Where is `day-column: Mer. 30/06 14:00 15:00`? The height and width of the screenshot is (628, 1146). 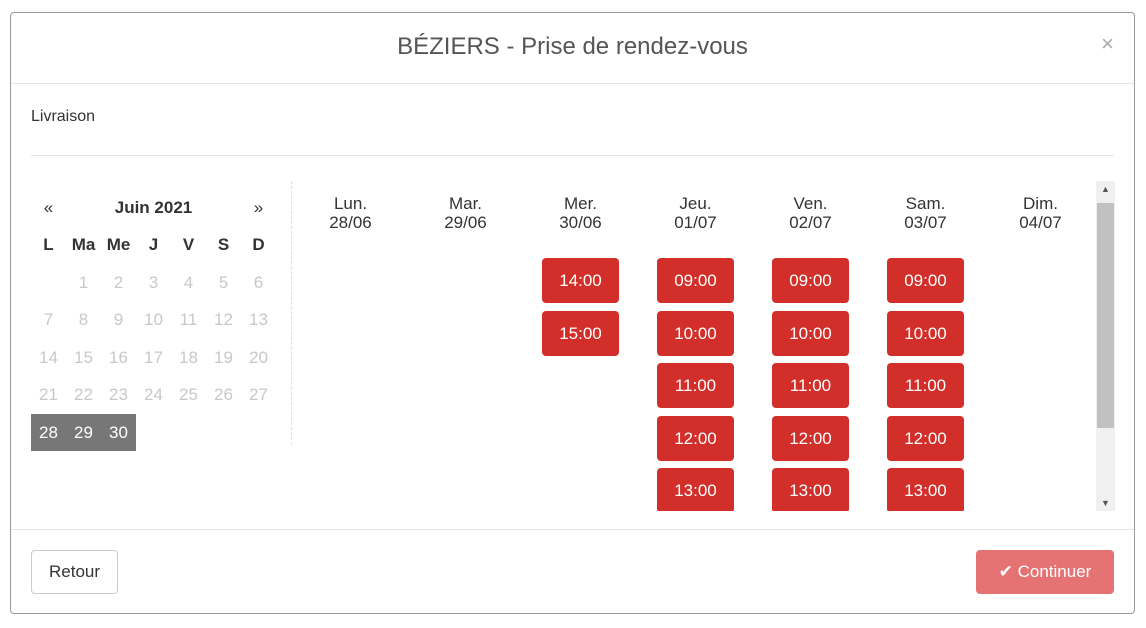 day-column: Mer. 30/06 14:00 15:00 is located at coordinates (580, 272).